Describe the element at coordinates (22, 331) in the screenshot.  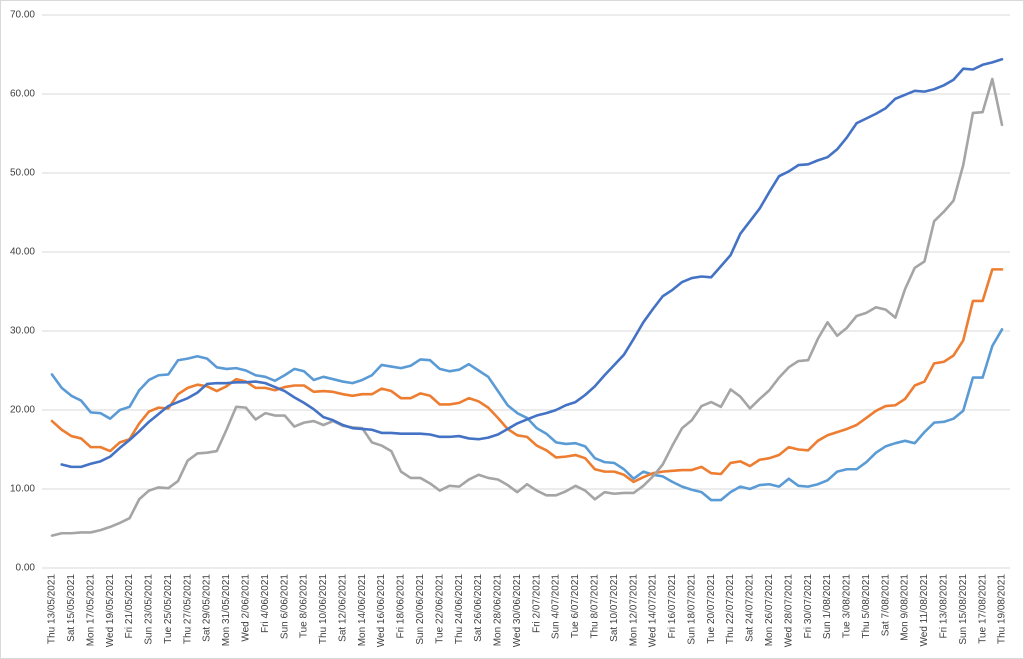
I see `y-tick-label: 30.00` at that location.